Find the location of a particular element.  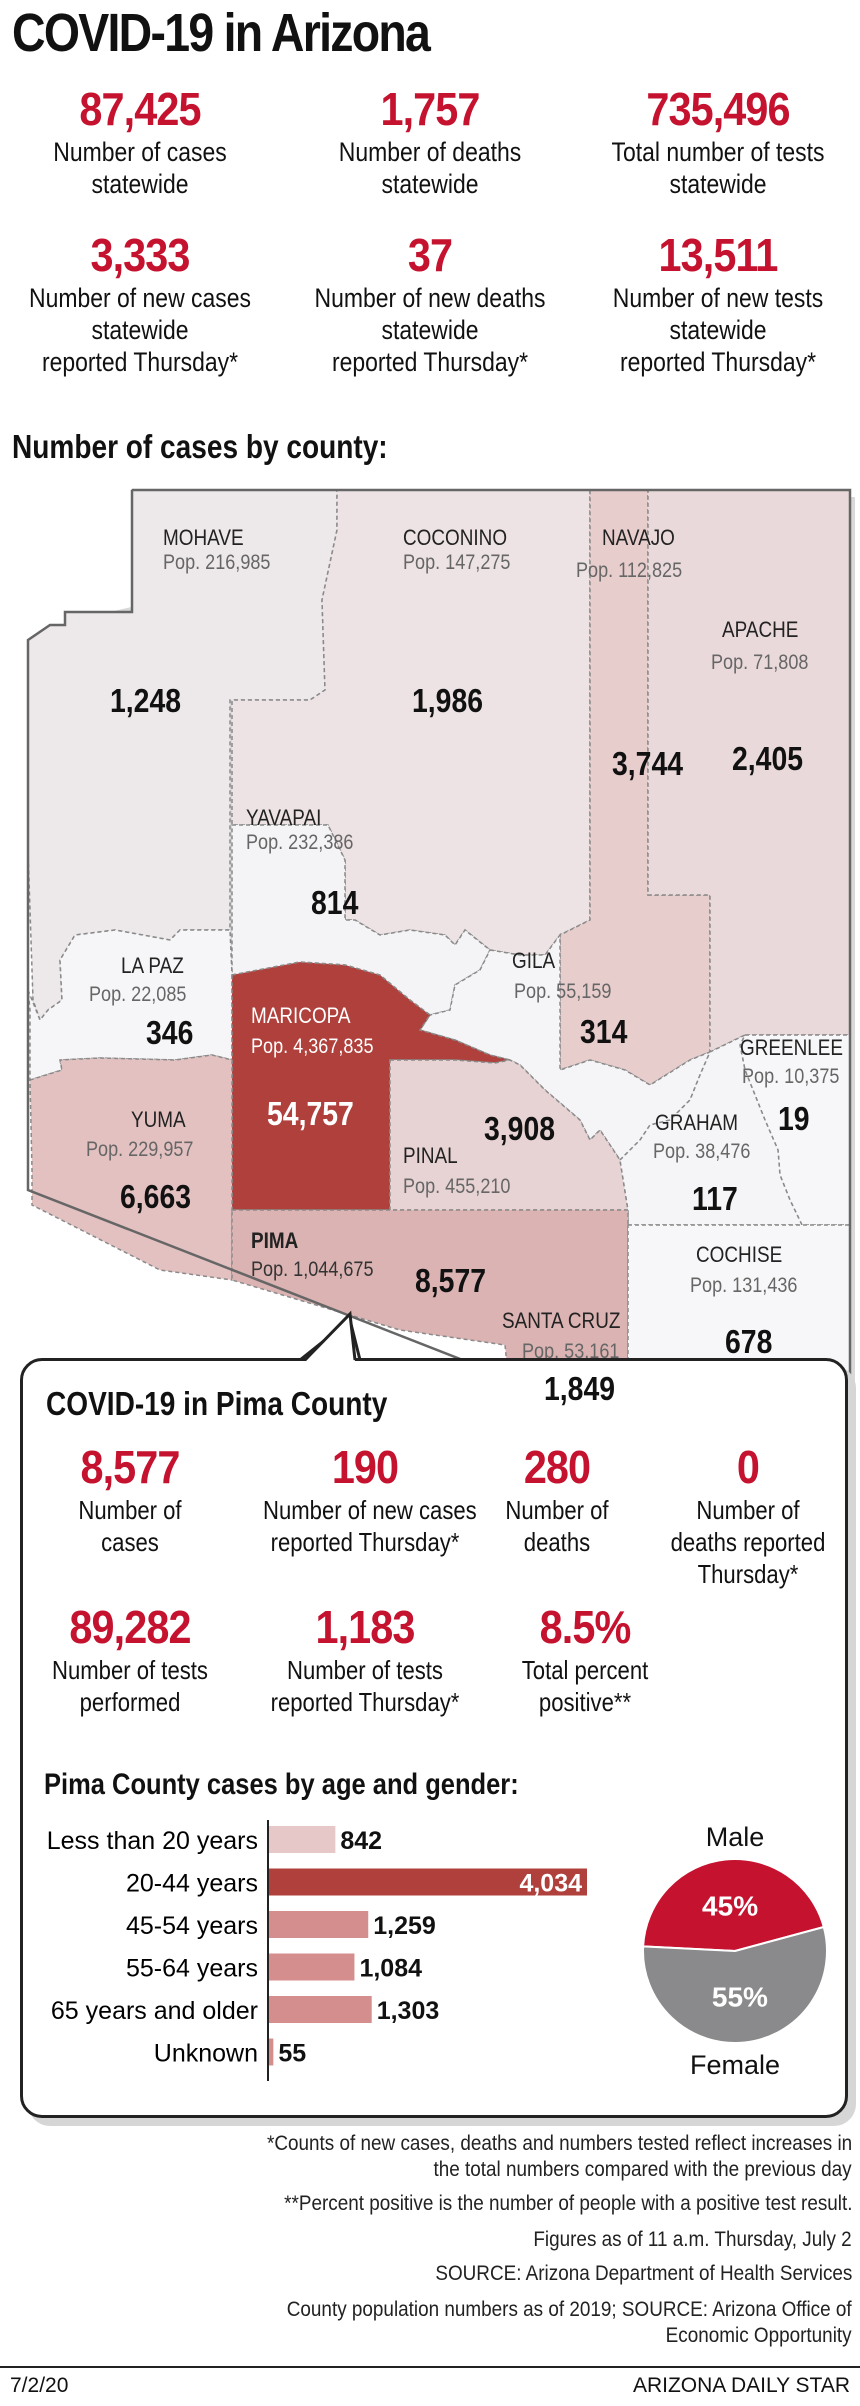

pie-label-male: Male is located at coordinates (735, 1837).